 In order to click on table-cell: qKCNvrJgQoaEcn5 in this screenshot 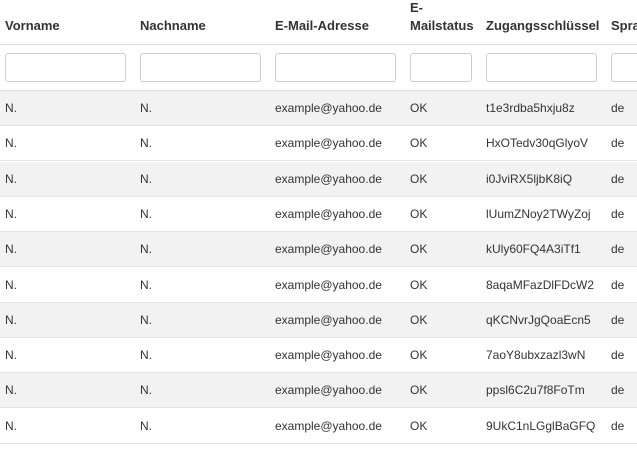, I will do `click(538, 319)`.